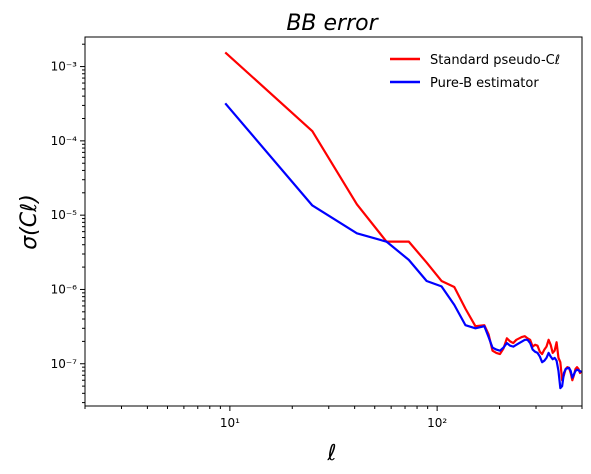 The height and width of the screenshot is (474, 591). What do you see at coordinates (495, 60) in the screenshot?
I see `legend-label-standard: Standard pseudo-Cℓ` at bounding box center [495, 60].